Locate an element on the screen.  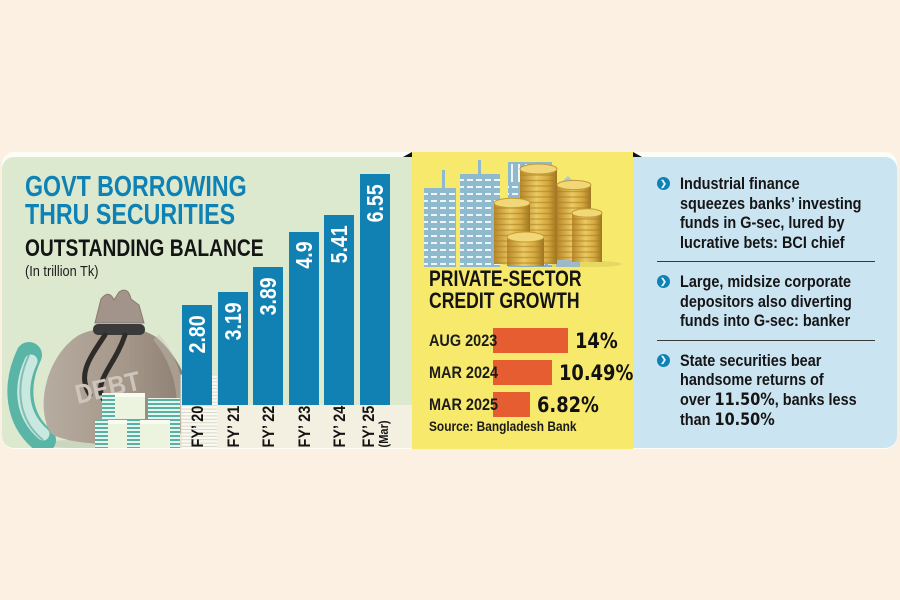
bar-value-fy23: 4.9 is located at coordinates (303, 255).